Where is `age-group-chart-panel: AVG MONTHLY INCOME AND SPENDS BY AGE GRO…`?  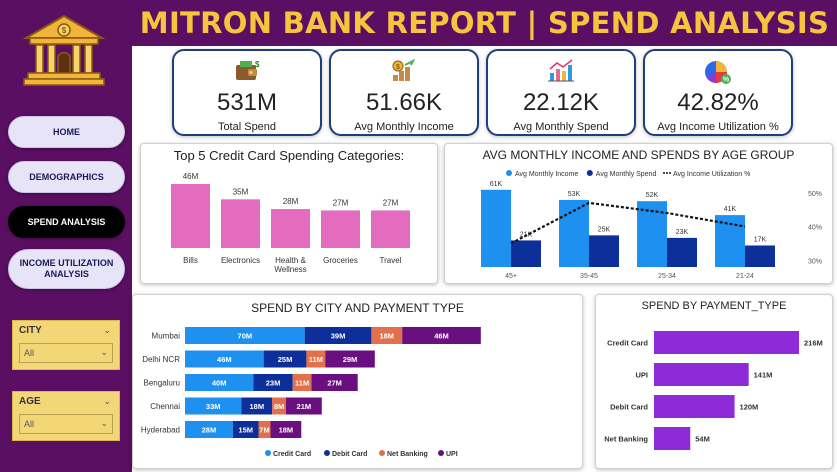
age-group-chart-panel: AVG MONTHLY INCOME AND SPENDS BY AGE GRO… is located at coordinates (638, 213).